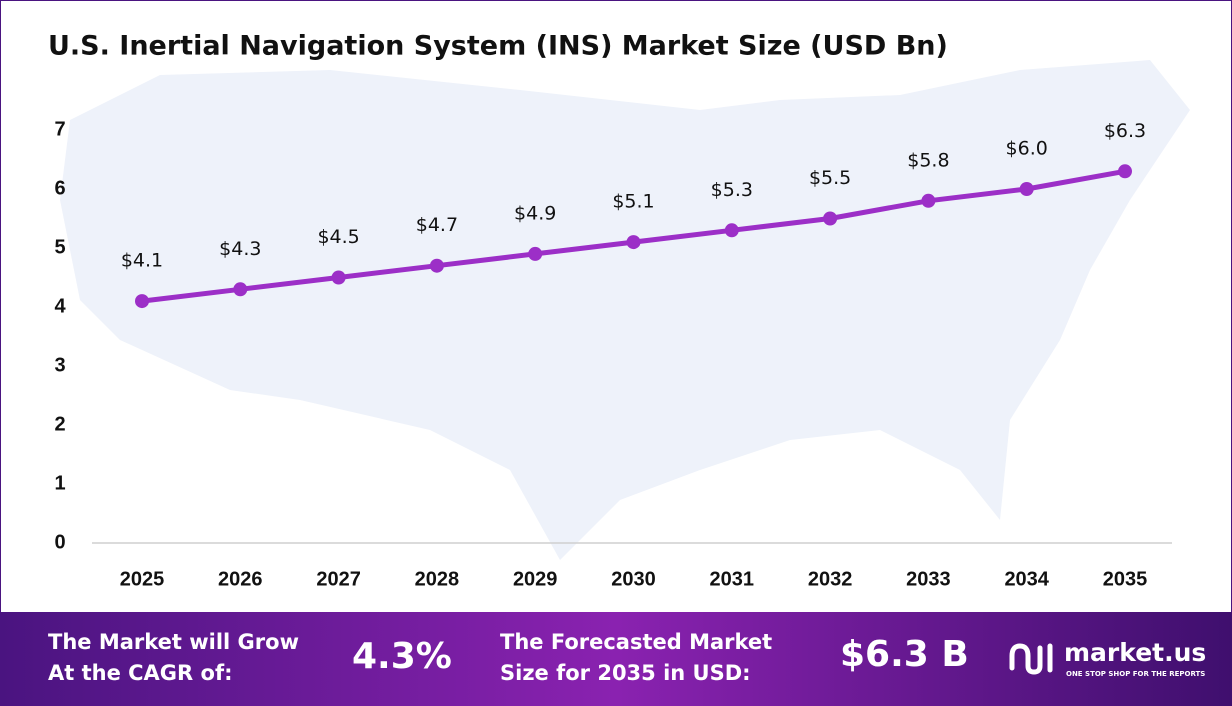 The image size is (1232, 706). Describe the element at coordinates (59, 542) in the screenshot. I see `y-tick-label: 0` at that location.